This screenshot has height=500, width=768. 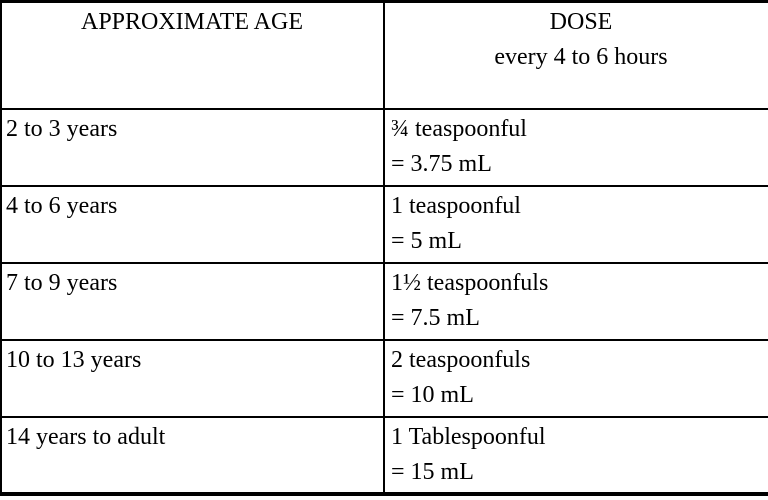 What do you see at coordinates (470, 282) in the screenshot?
I see `dose-amount: 1½ teaspoonfuls` at bounding box center [470, 282].